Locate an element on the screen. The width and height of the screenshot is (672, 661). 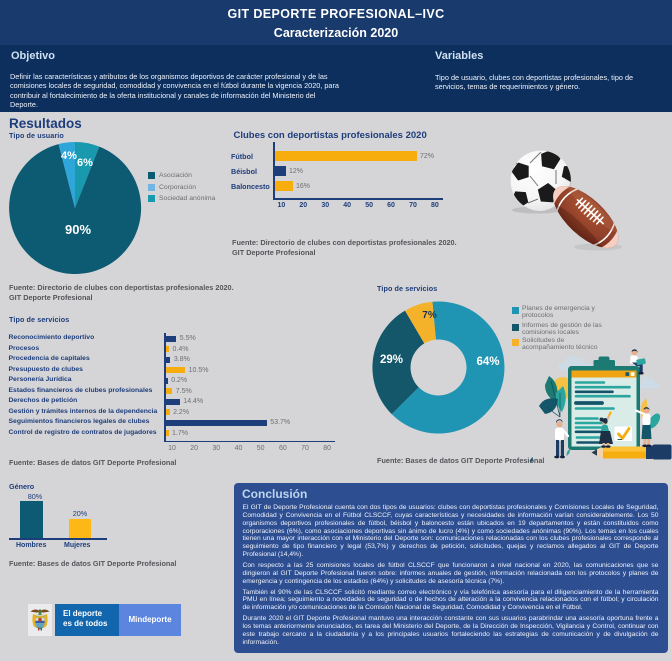
svg-text: 4% is located at coordinates (69, 156).